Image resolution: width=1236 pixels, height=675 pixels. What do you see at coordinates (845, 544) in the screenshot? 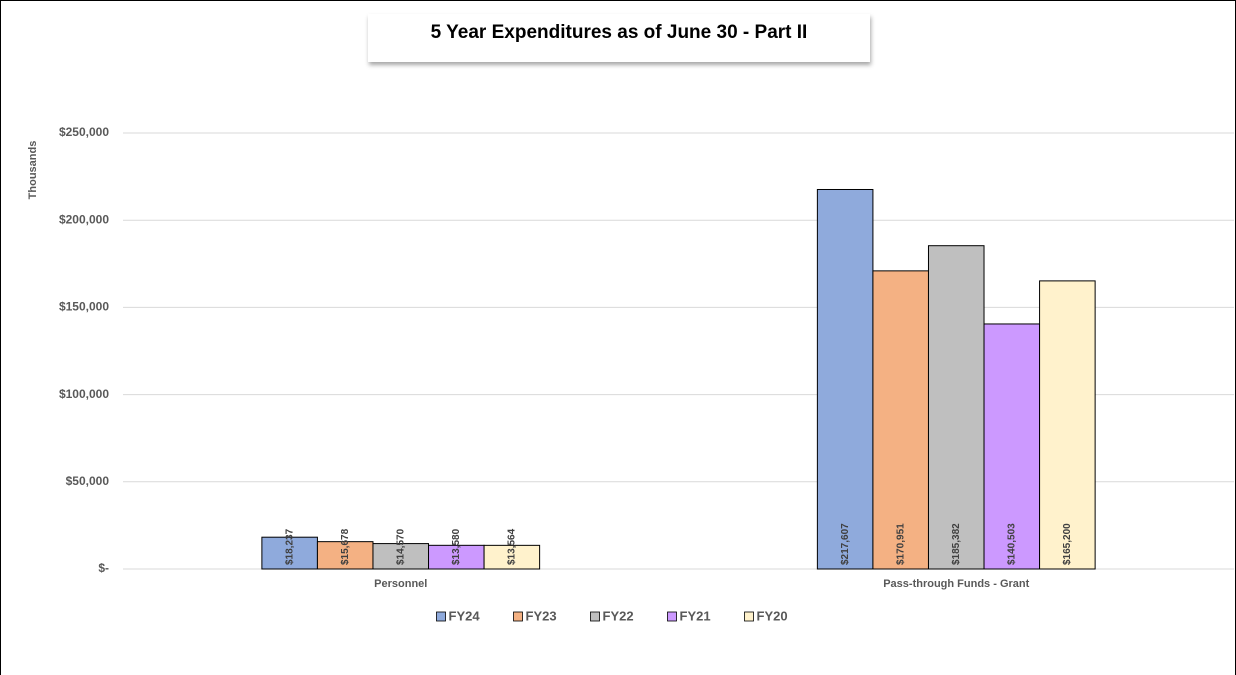
I see `value-label: $217,607` at bounding box center [845, 544].